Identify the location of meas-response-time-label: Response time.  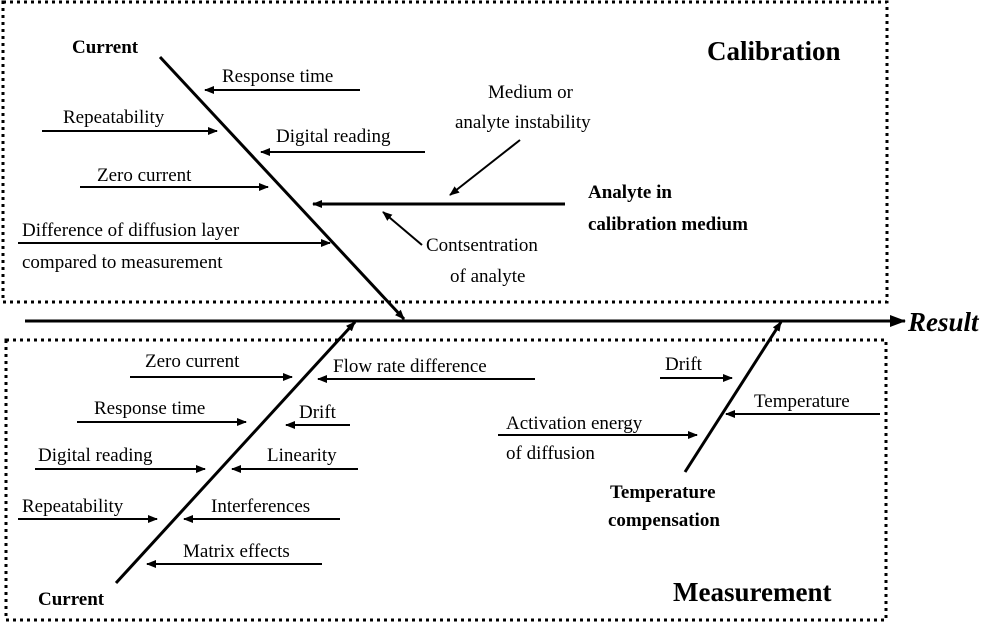
(149, 408).